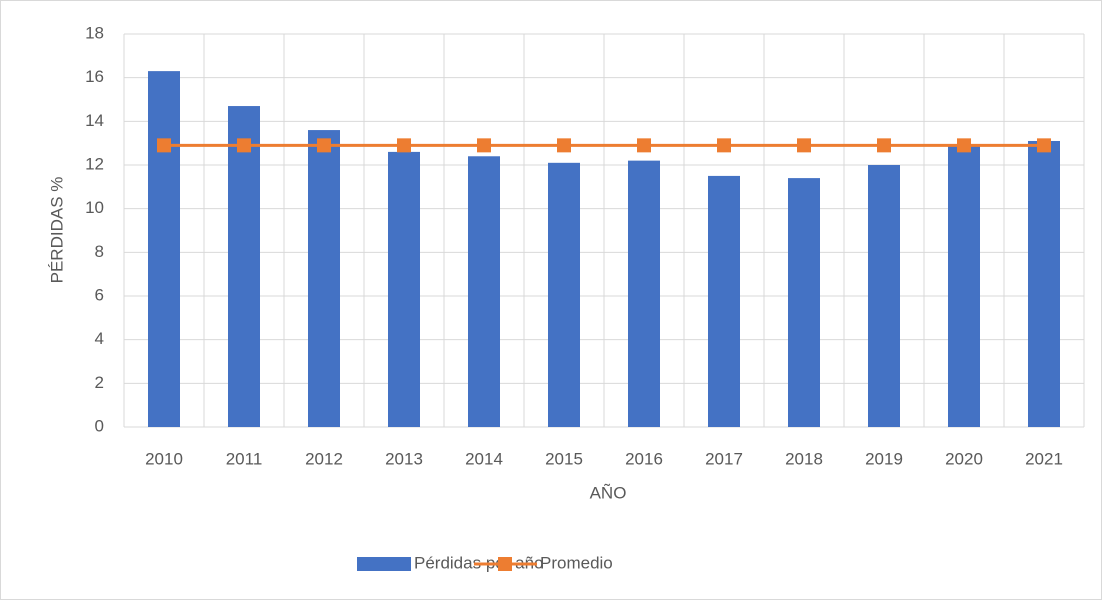  Describe the element at coordinates (384, 564) in the screenshot. I see `legend-swatch` at that location.